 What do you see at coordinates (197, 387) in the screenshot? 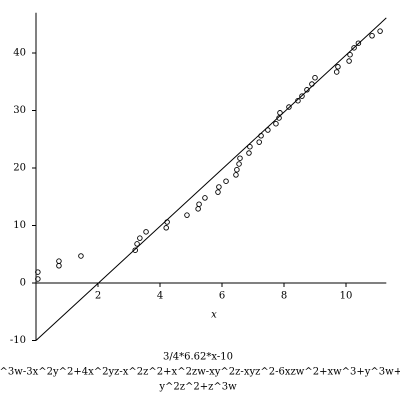
I see `caption-line: y^2z^2+z^3w` at bounding box center [197, 387].